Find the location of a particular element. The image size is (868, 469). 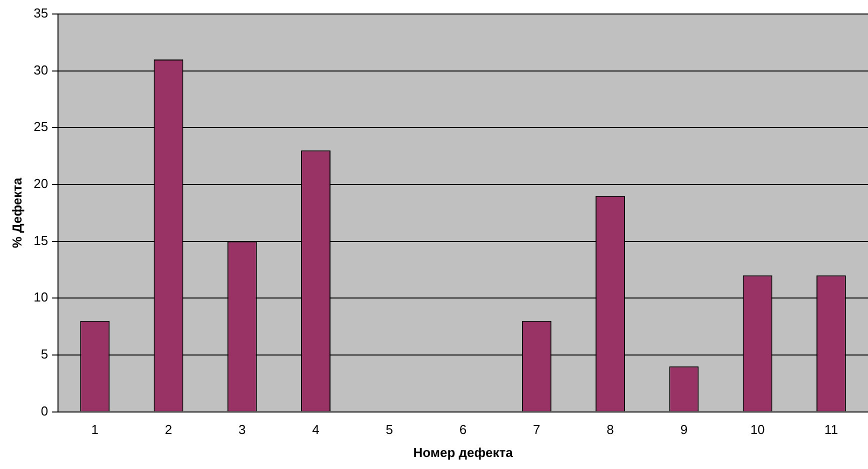

y-axis-title: % Дефекта is located at coordinates (16, 212).